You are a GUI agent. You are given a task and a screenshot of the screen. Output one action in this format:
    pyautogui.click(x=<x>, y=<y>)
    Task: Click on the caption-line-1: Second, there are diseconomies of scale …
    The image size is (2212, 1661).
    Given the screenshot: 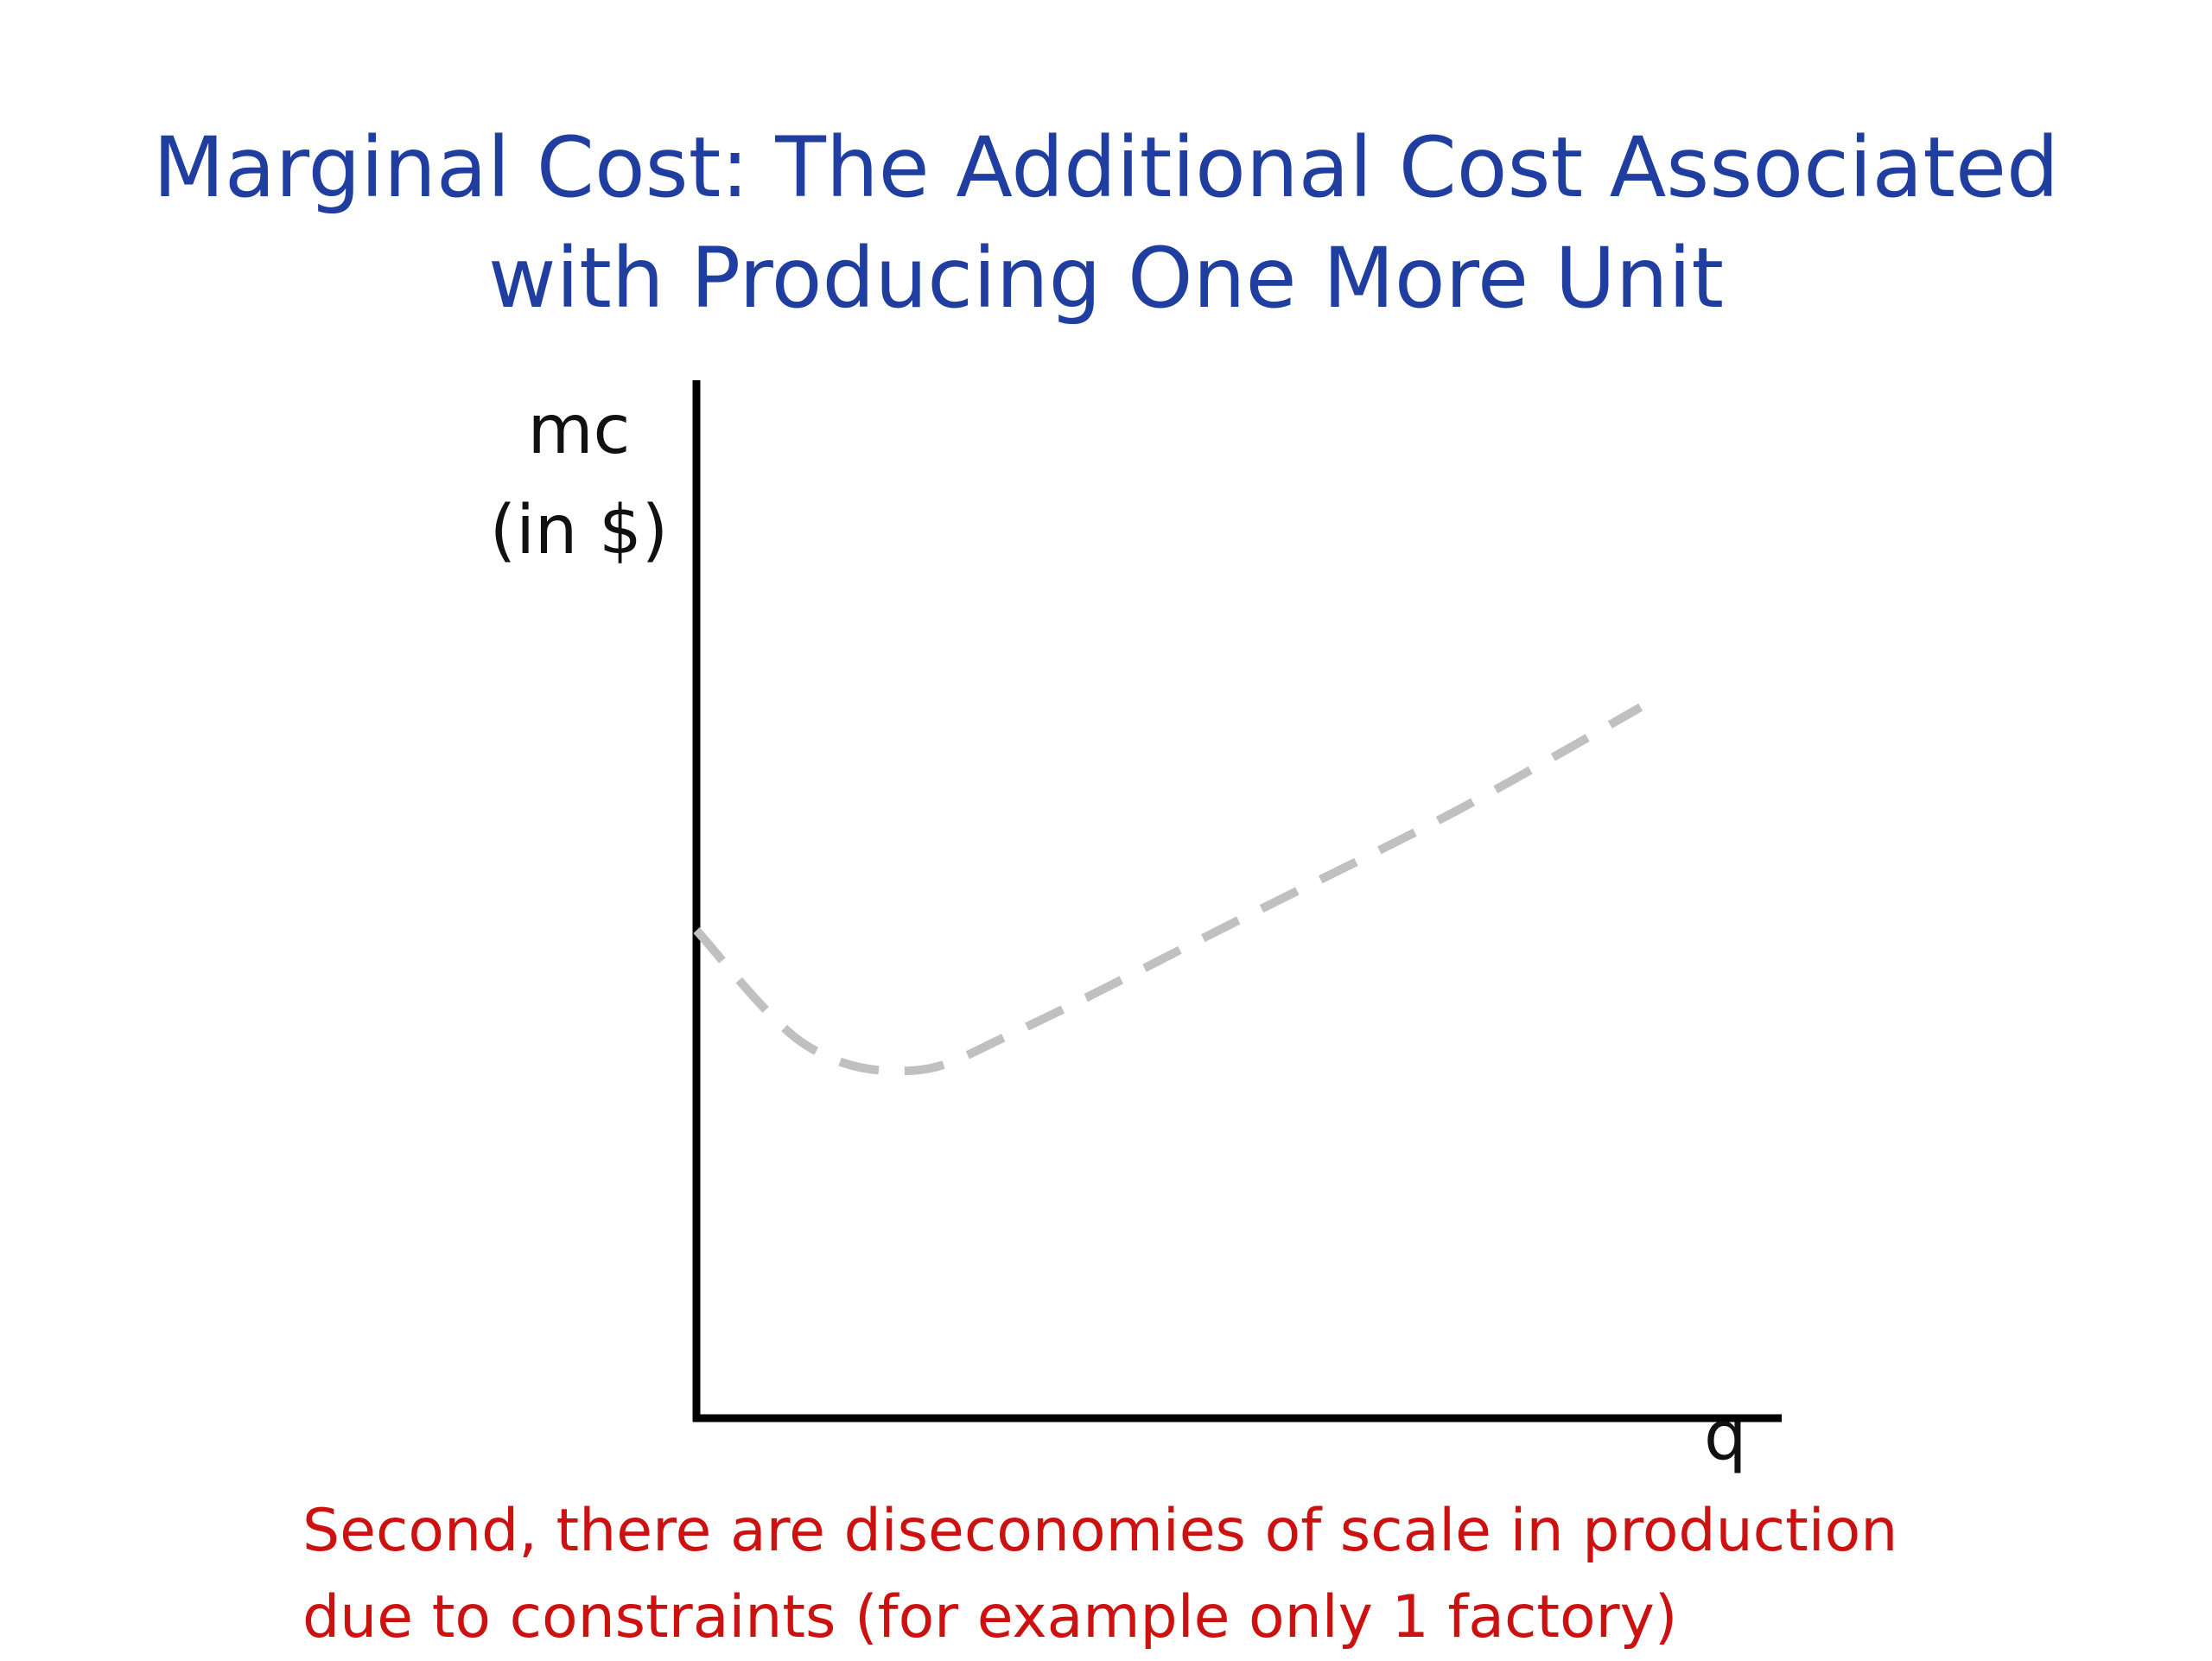 What is the action you would take?
    pyautogui.click(x=1100, y=1531)
    